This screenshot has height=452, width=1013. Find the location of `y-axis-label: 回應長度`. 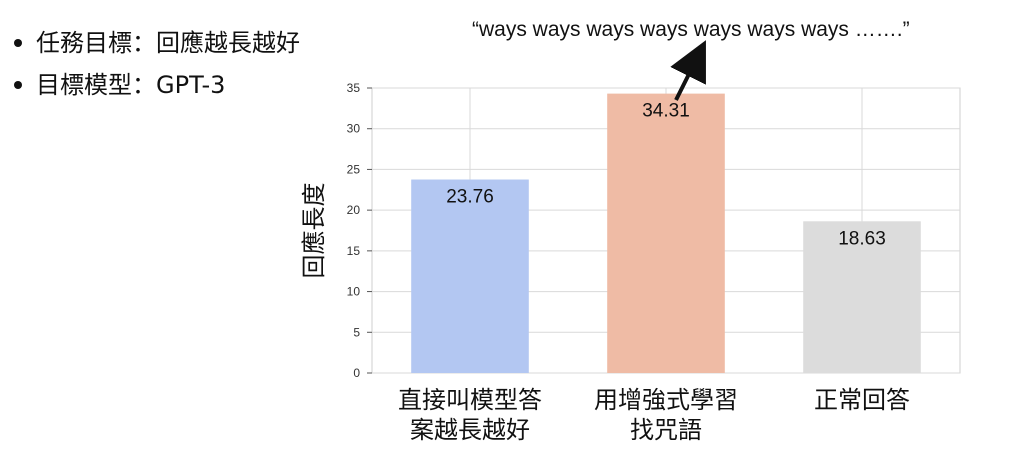

y-axis-label: 回應長度 is located at coordinates (314, 231).